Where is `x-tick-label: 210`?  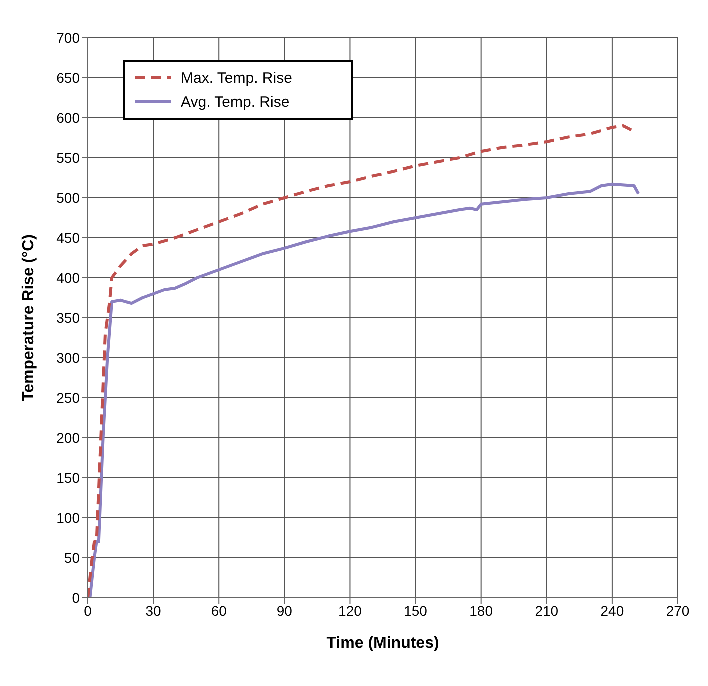 x-tick-label: 210 is located at coordinates (547, 610).